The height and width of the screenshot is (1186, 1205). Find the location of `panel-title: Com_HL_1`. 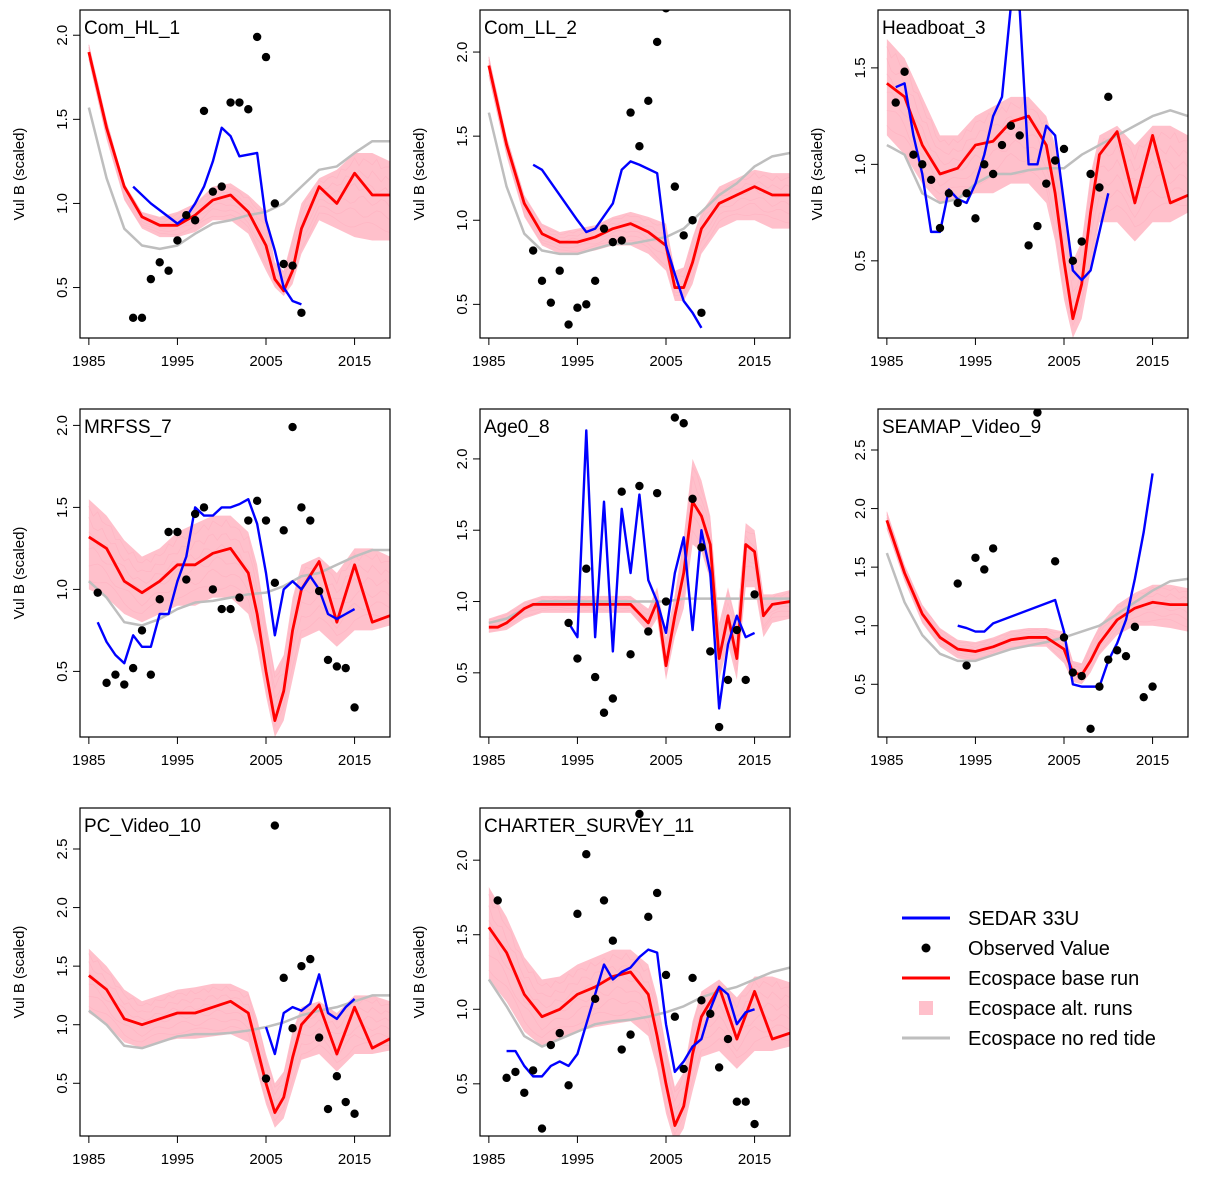

panel-title: Com_HL_1 is located at coordinates (132, 28).